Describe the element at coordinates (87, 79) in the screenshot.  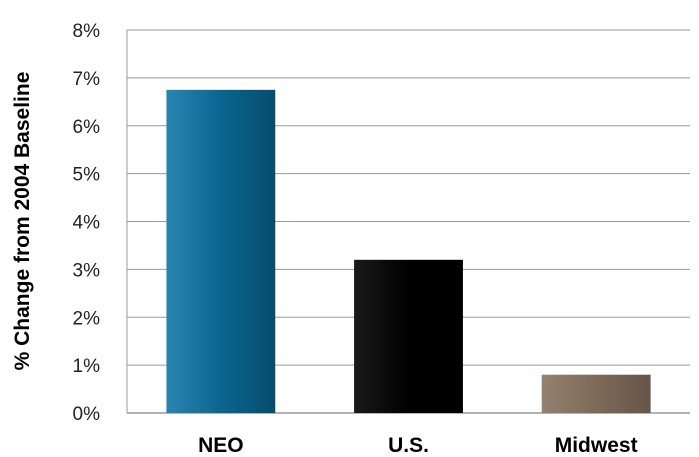
I see `y-tick-label: 7%` at that location.